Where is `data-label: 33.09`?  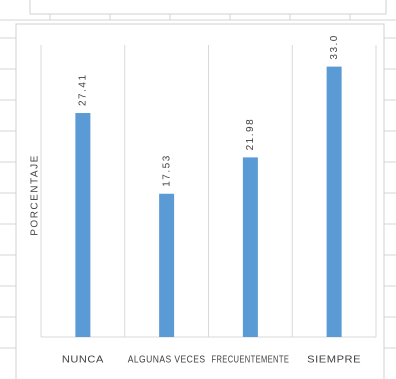 data-label: 33.09 is located at coordinates (334, 43).